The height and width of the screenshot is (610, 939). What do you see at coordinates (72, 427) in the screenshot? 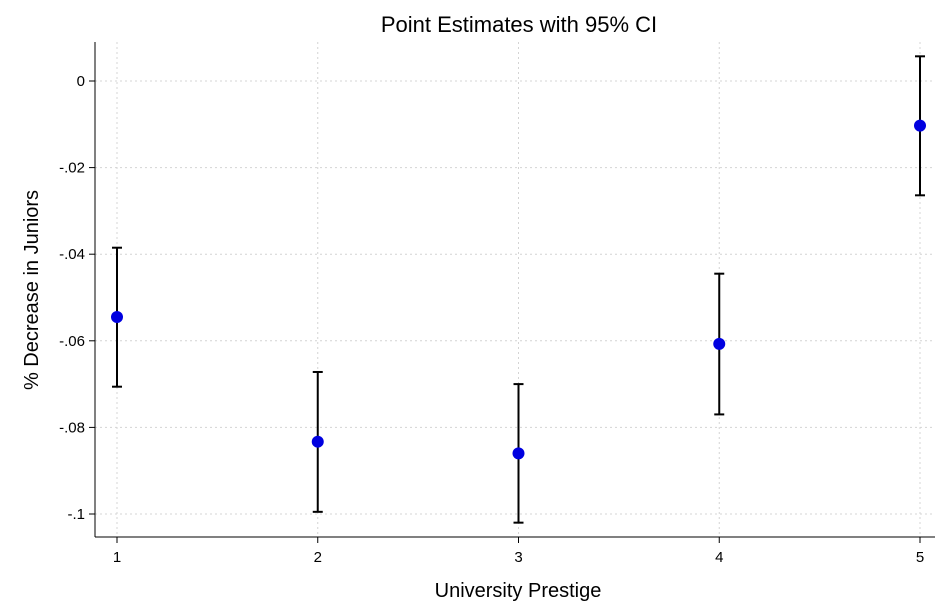
I see `y-tick-label: -.08` at bounding box center [72, 427].